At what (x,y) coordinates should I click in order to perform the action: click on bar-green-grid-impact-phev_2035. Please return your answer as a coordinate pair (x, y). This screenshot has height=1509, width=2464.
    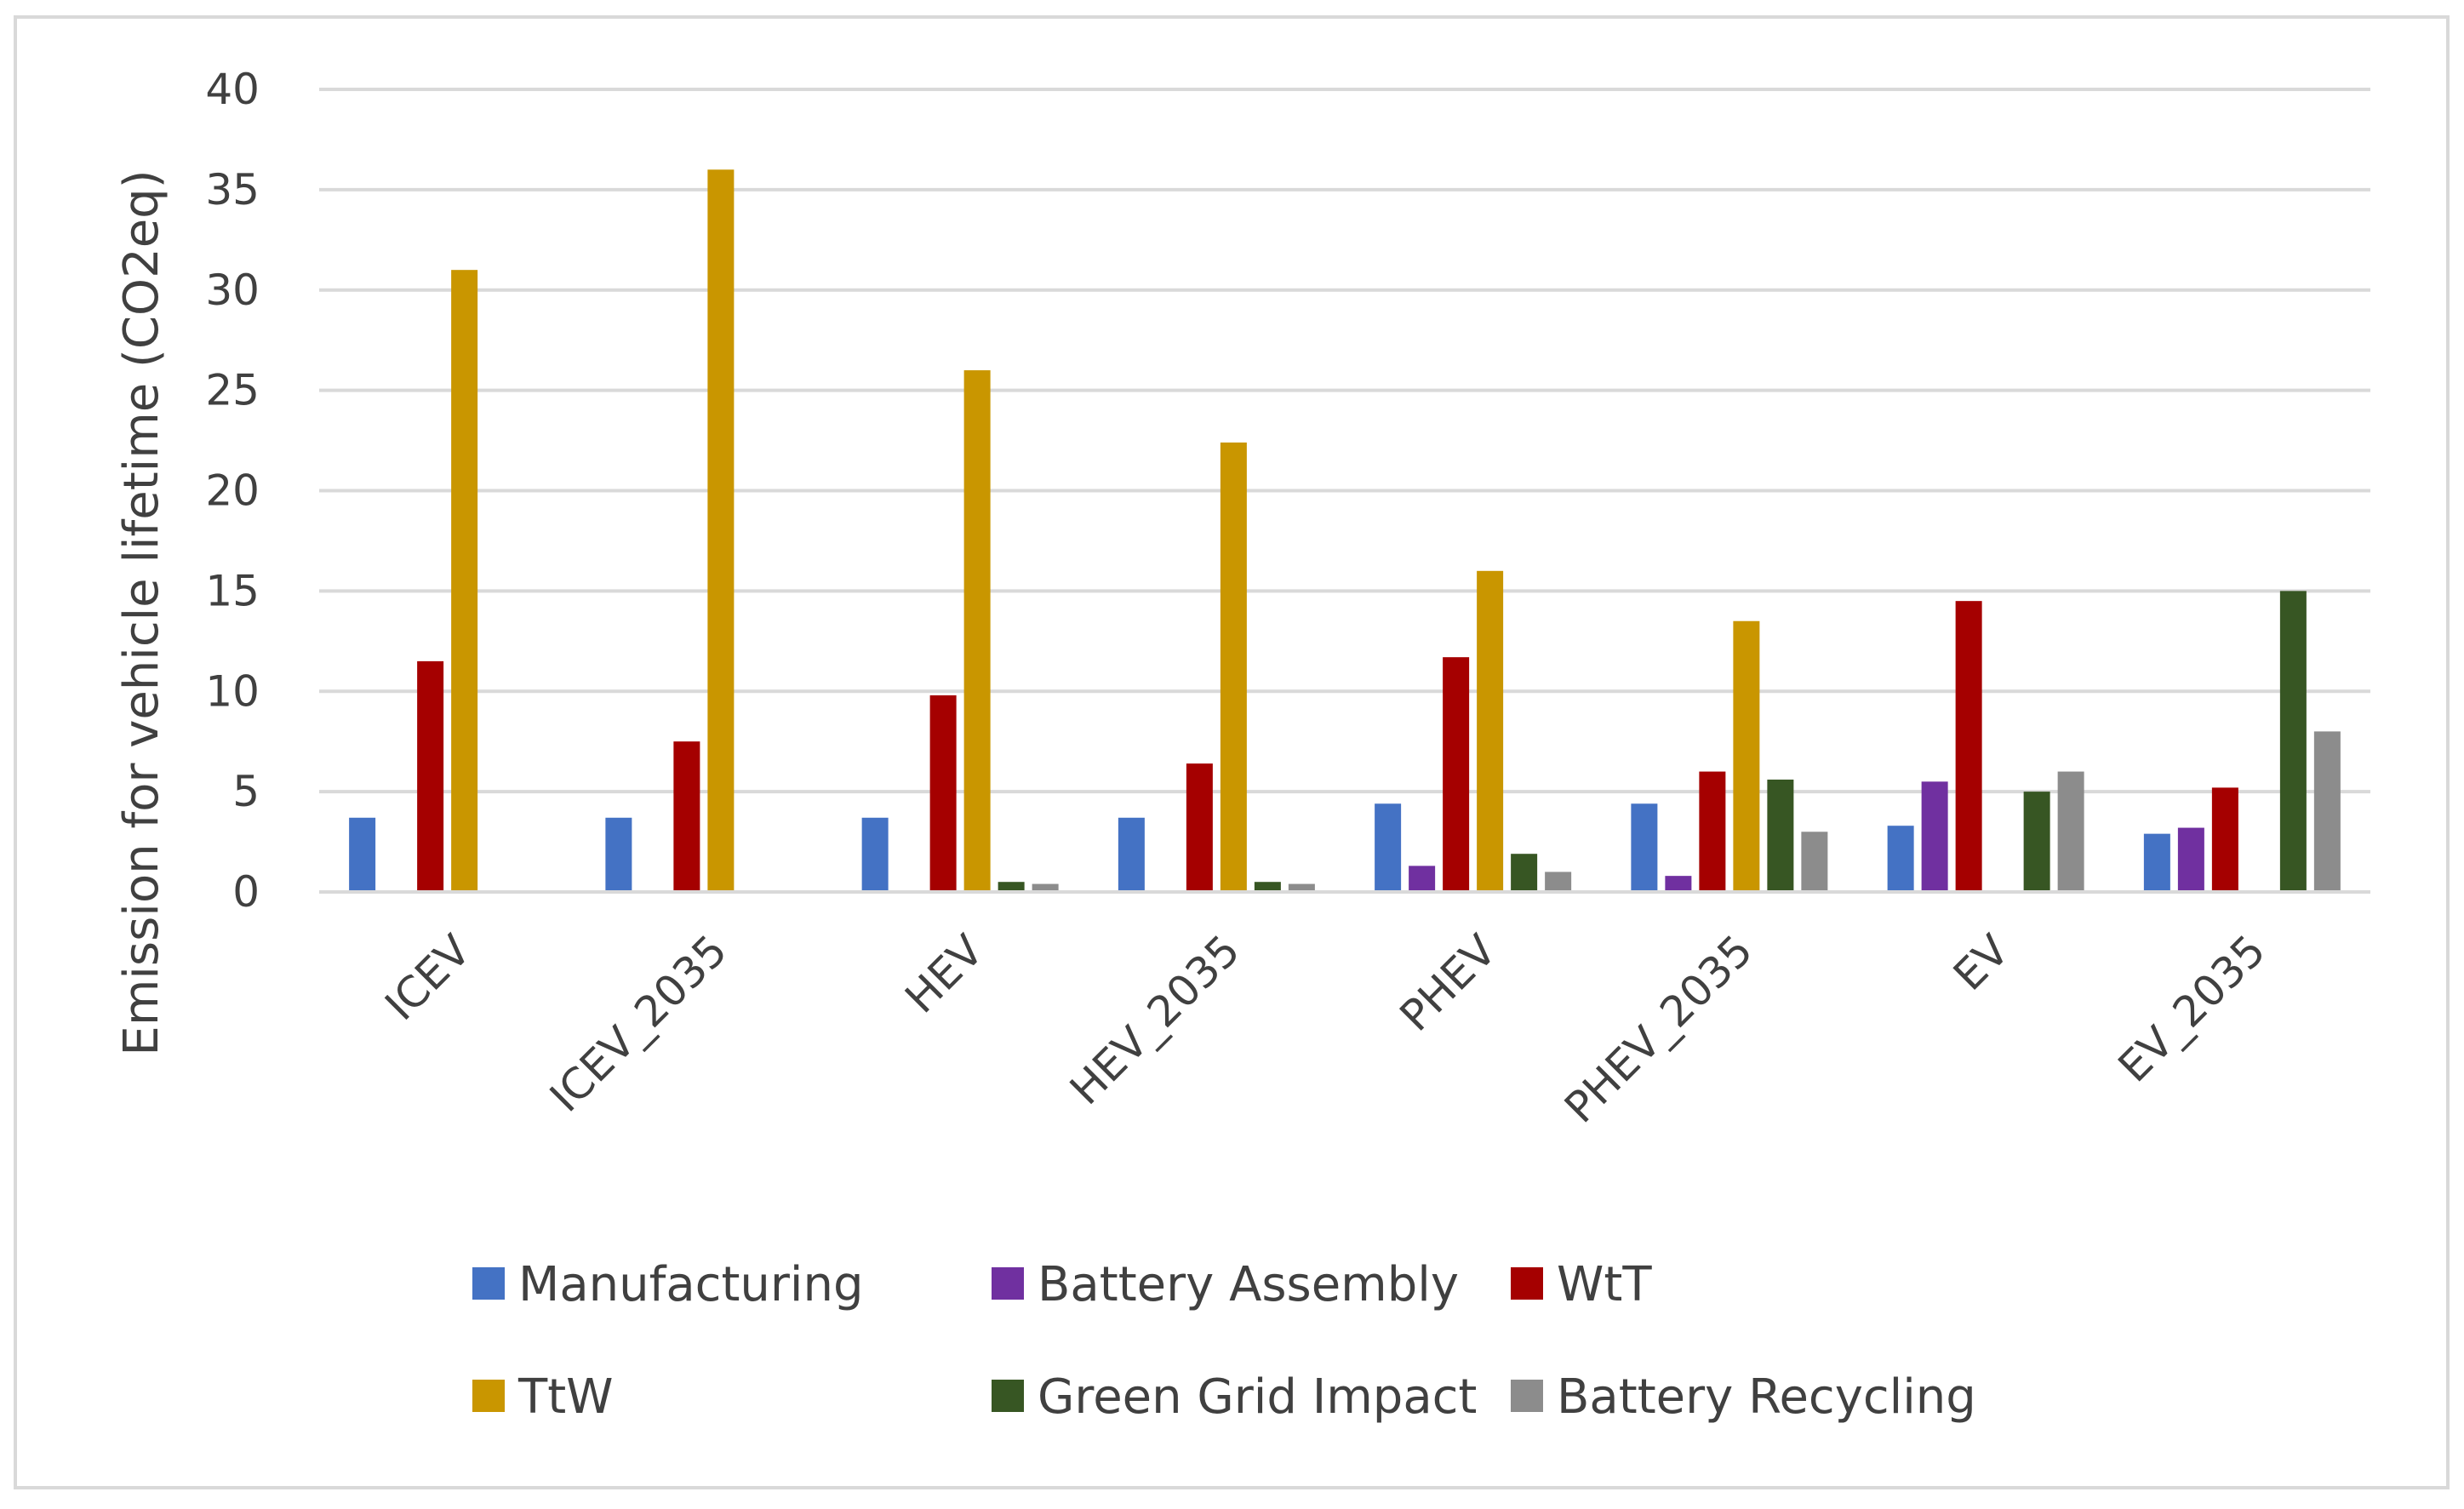
    Looking at the image, I should click on (1780, 836).